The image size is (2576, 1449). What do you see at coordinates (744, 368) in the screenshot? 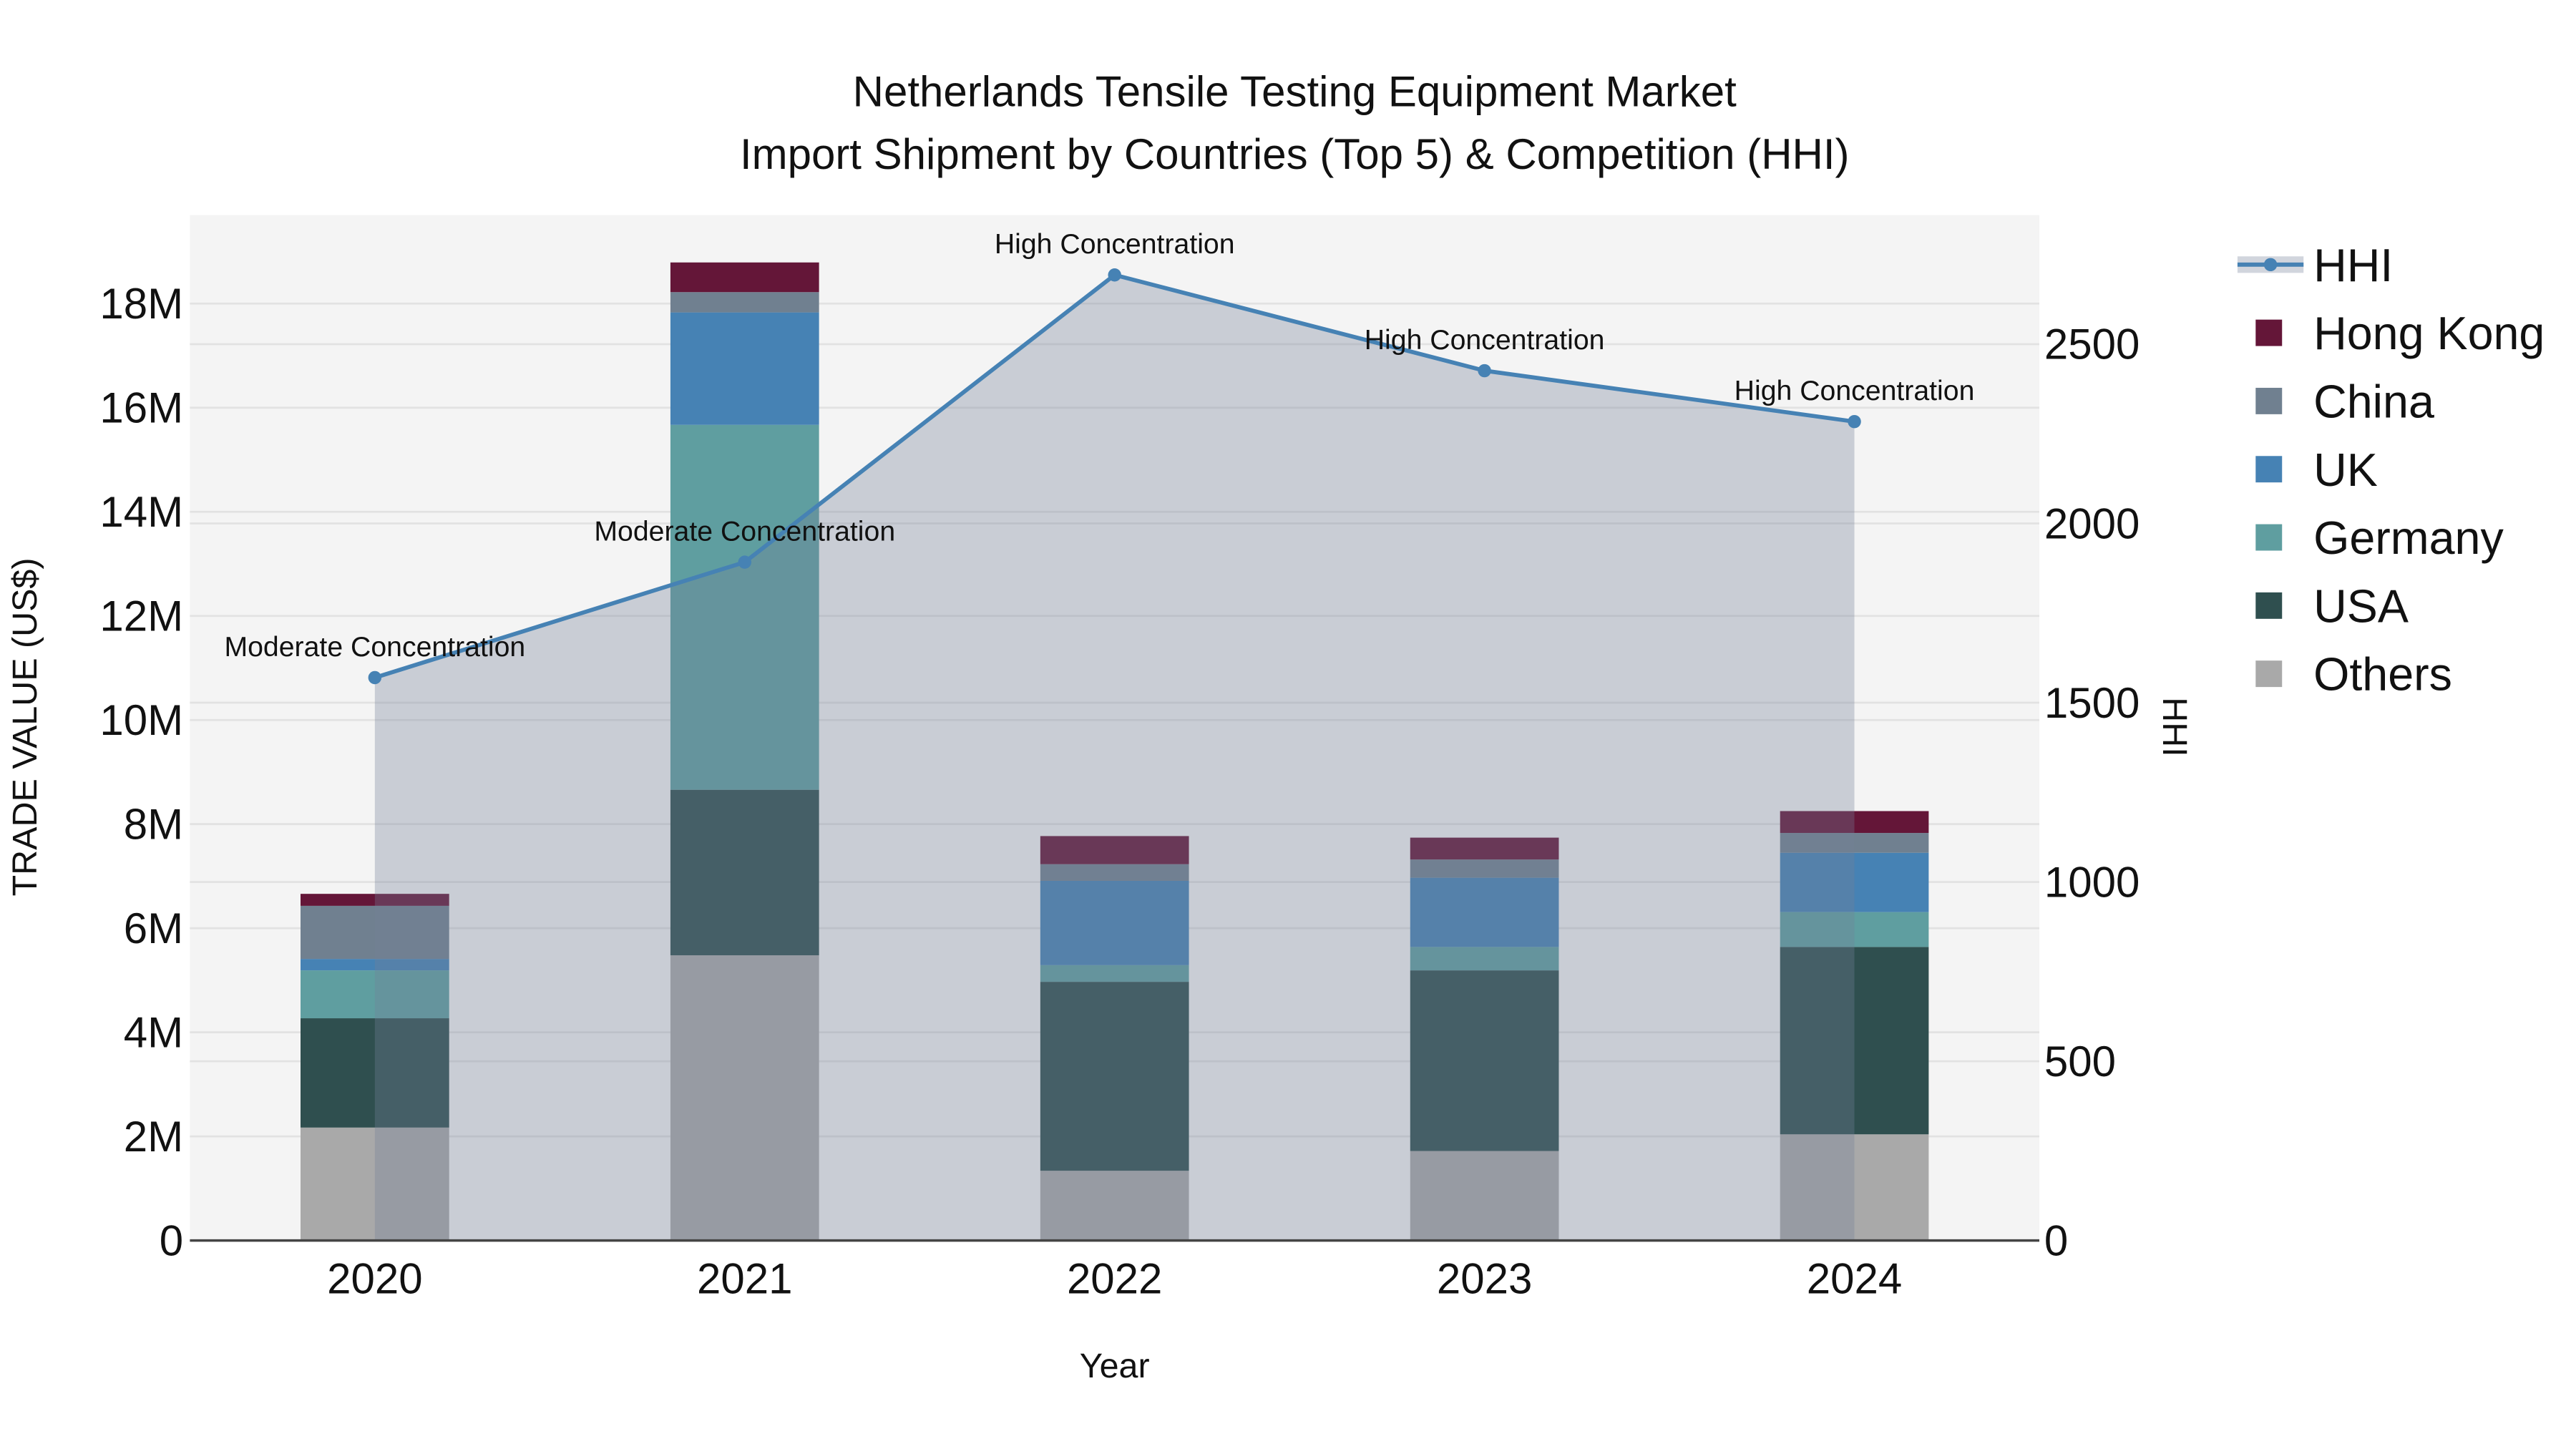
I see `bar-uk-2021` at bounding box center [744, 368].